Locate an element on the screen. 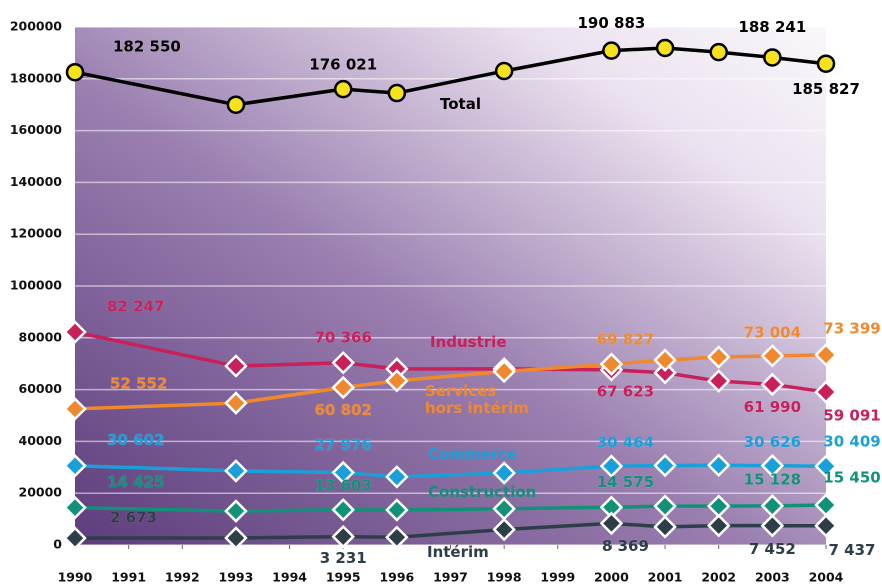 The image size is (882, 588). value-label: 30 464 is located at coordinates (625, 443).